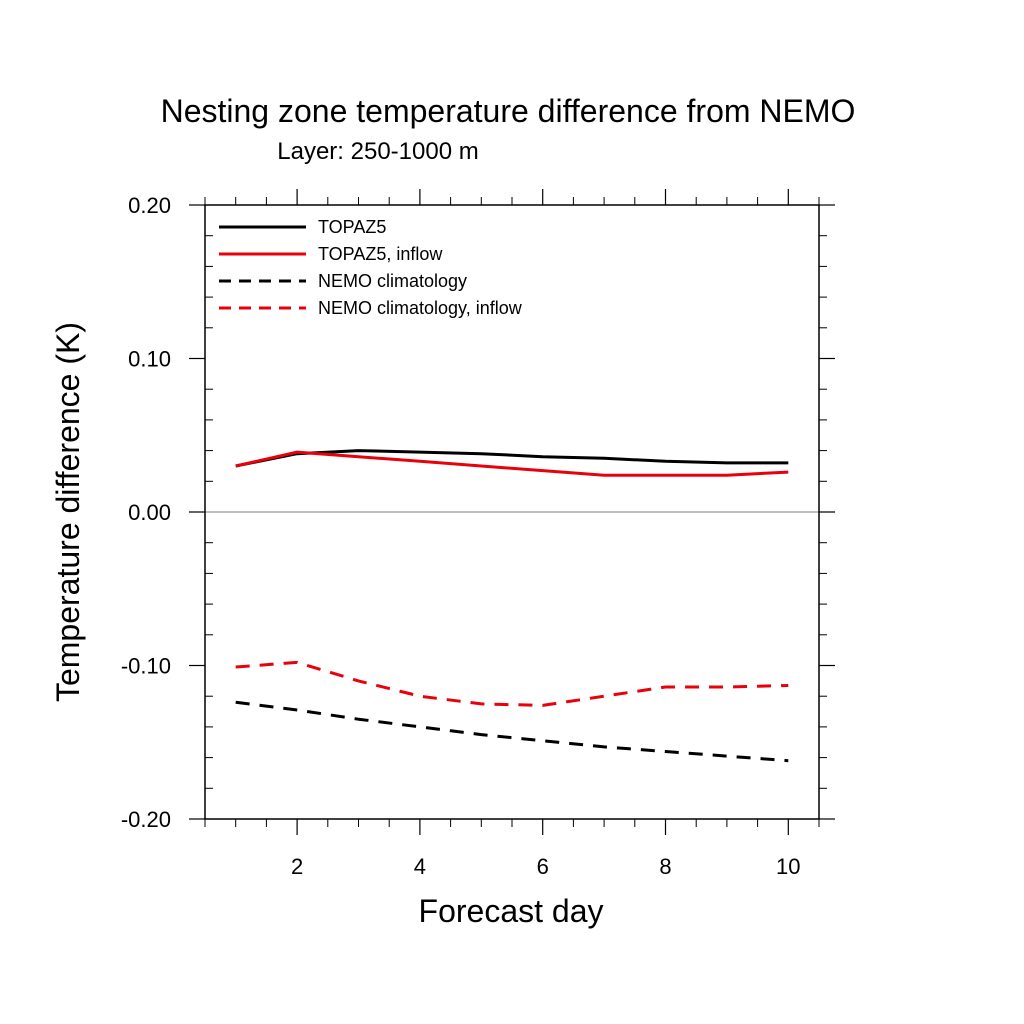 The width and height of the screenshot is (1024, 1024). I want to click on legend-label-3: NEMO climatology, so click(392, 281).